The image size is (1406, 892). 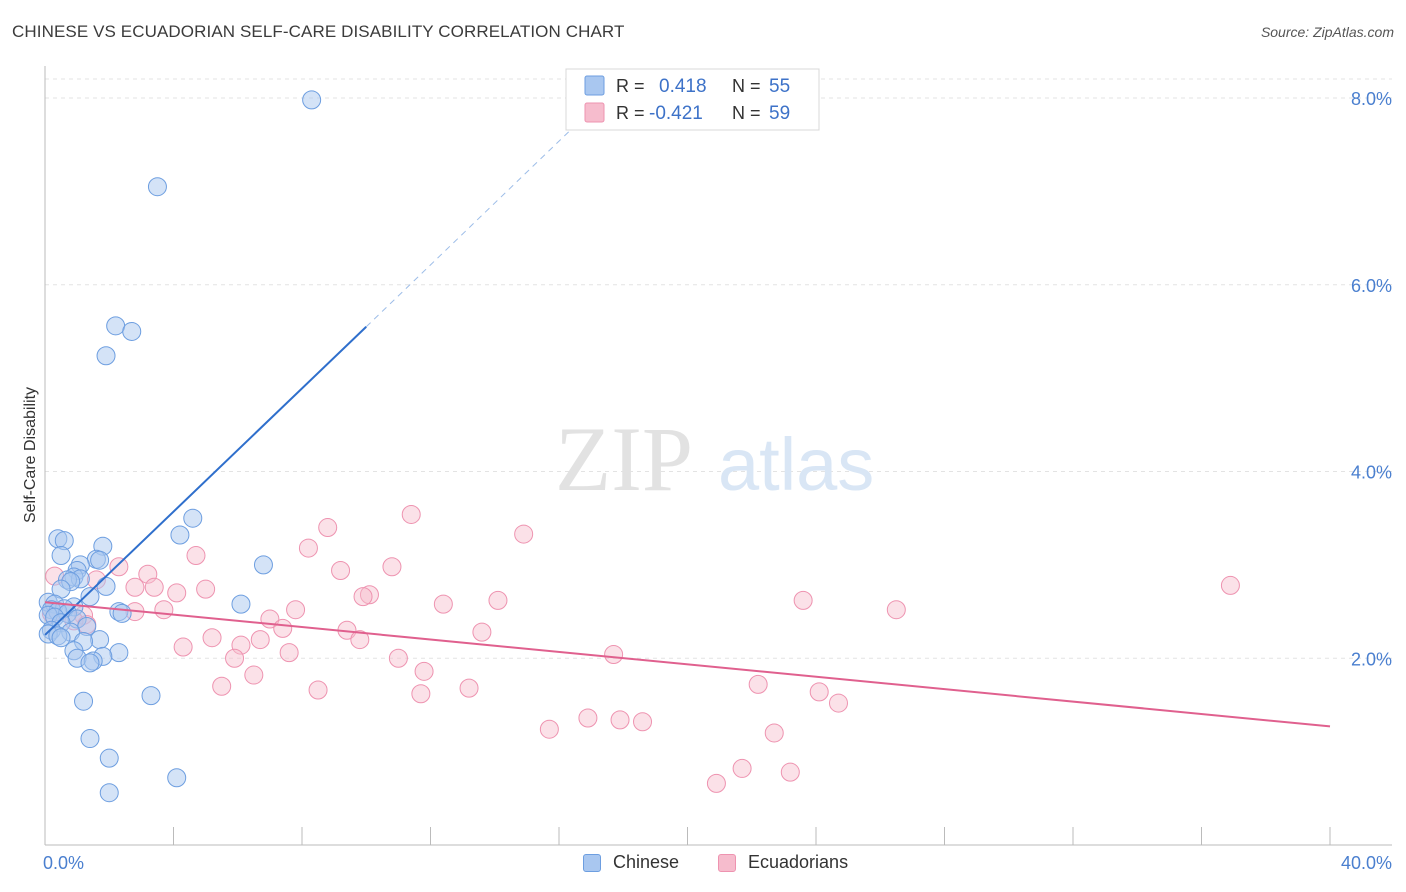 What do you see at coordinates (727, 862) in the screenshot?
I see `ecuadorian-legend-swatch` at bounding box center [727, 862].